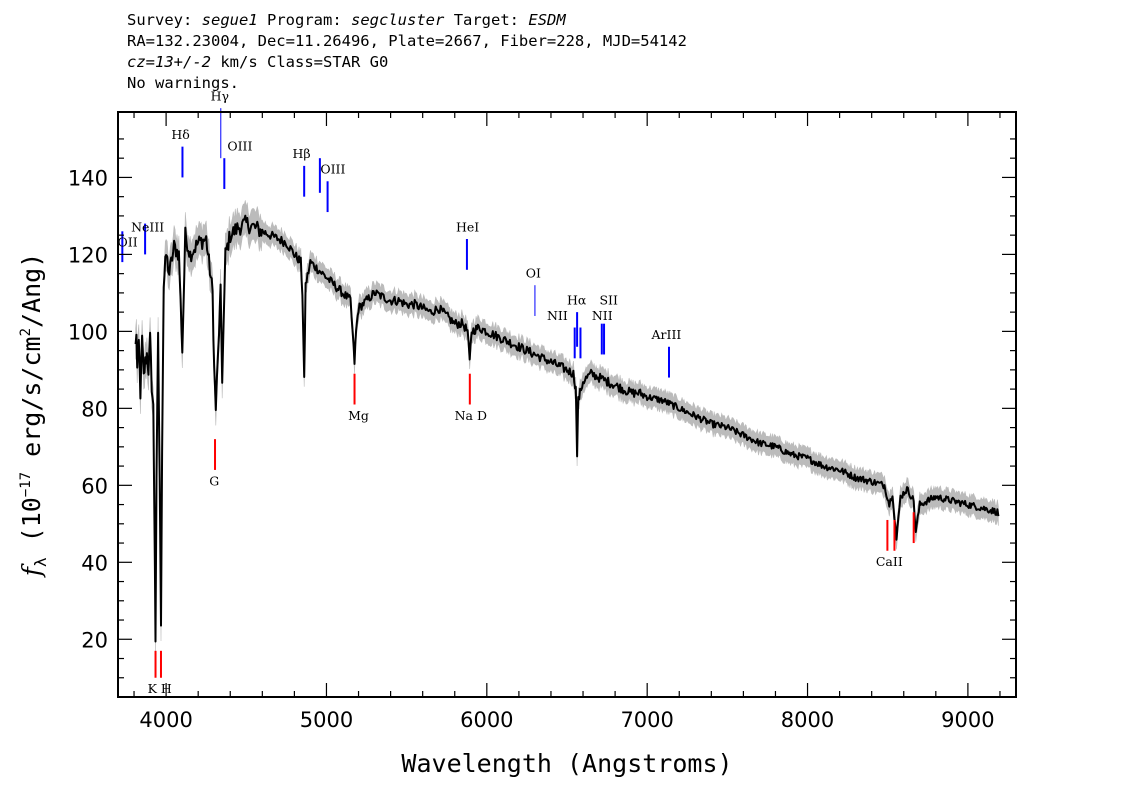 The image size is (1134, 810). Describe the element at coordinates (300, 62) in the screenshot. I see `class-value: km/s Class=STAR G0` at that location.